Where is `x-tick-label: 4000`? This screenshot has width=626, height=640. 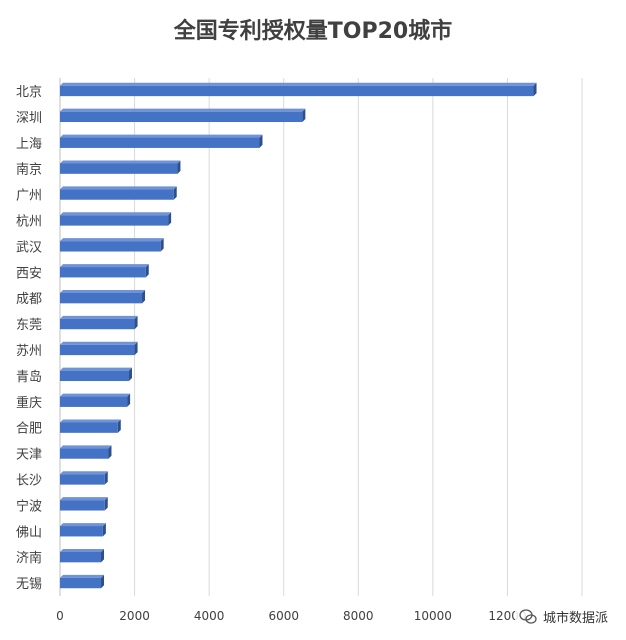
x-tick-label: 4000 is located at coordinates (209, 616).